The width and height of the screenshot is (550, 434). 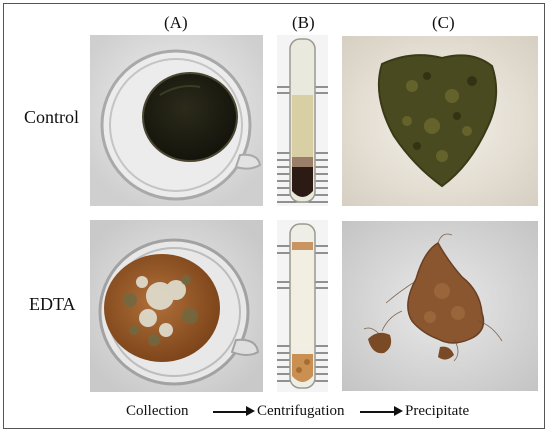 What do you see at coordinates (157, 411) in the screenshot?
I see `flow-step-collection: Collection` at bounding box center [157, 411].